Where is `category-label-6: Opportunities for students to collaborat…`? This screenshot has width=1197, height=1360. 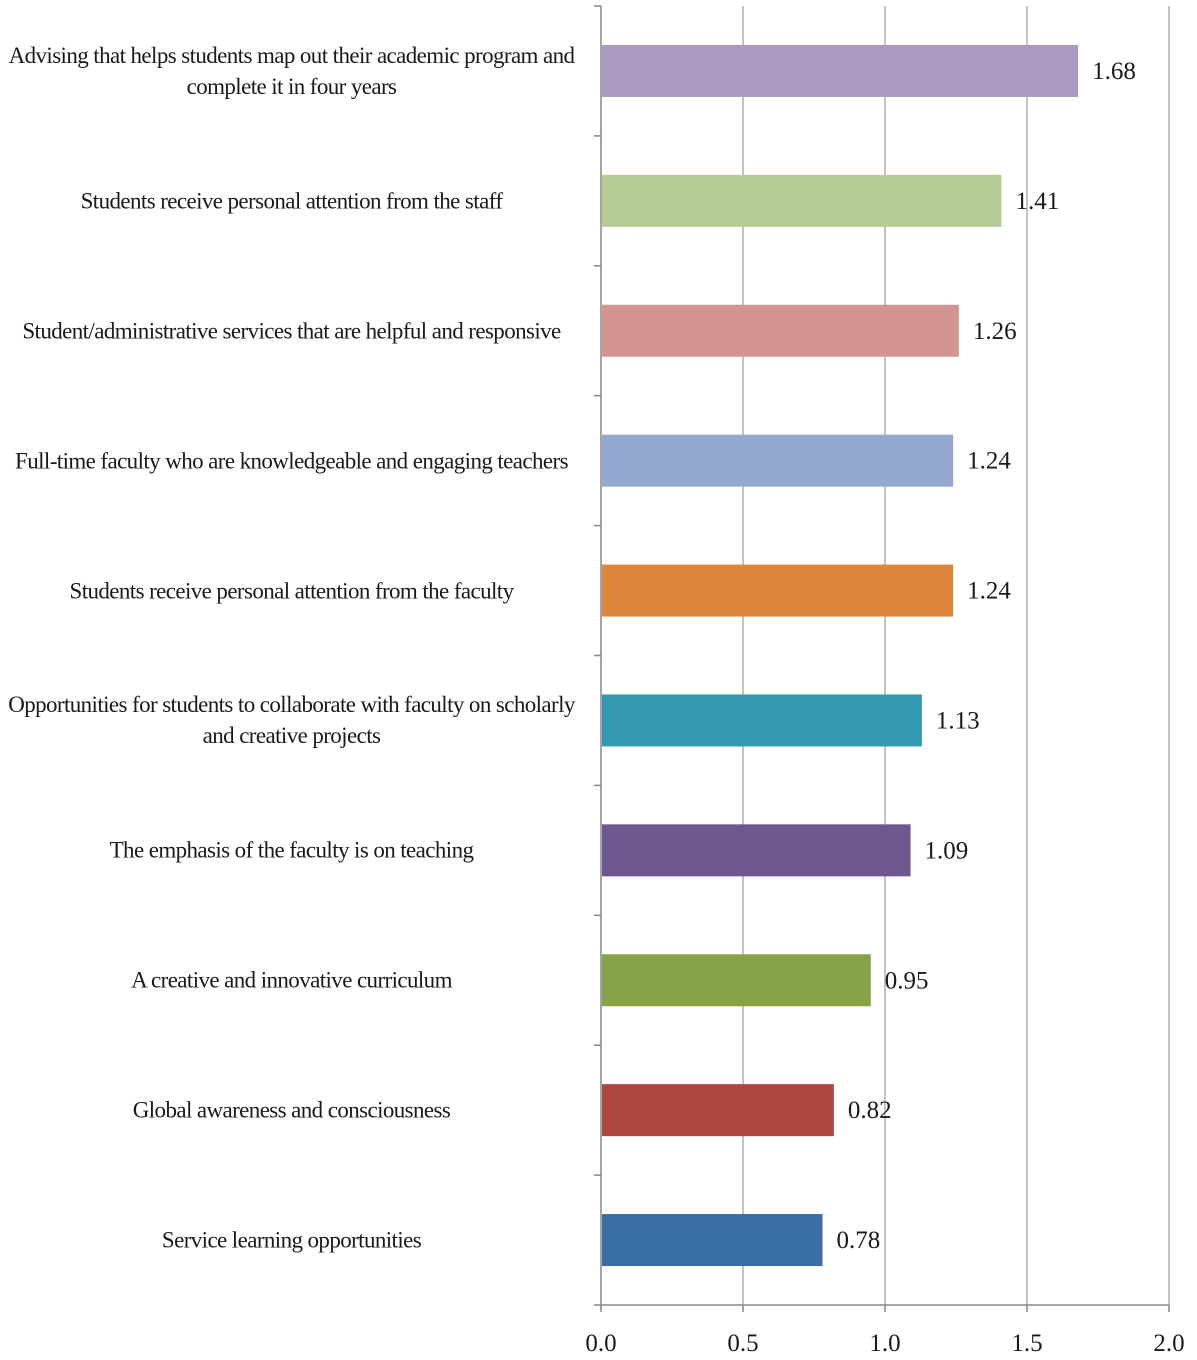
category-label-6: Opportunities for students to collaborat… is located at coordinates (291, 720).